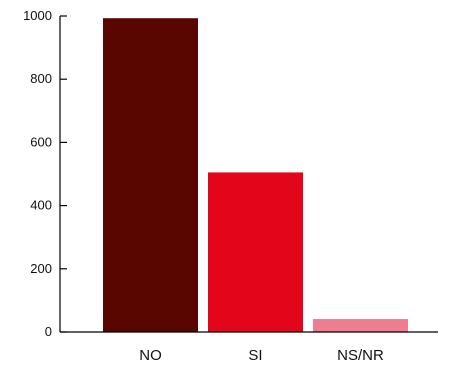  Describe the element at coordinates (360, 325) in the screenshot. I see `bar-ns-nr` at that location.